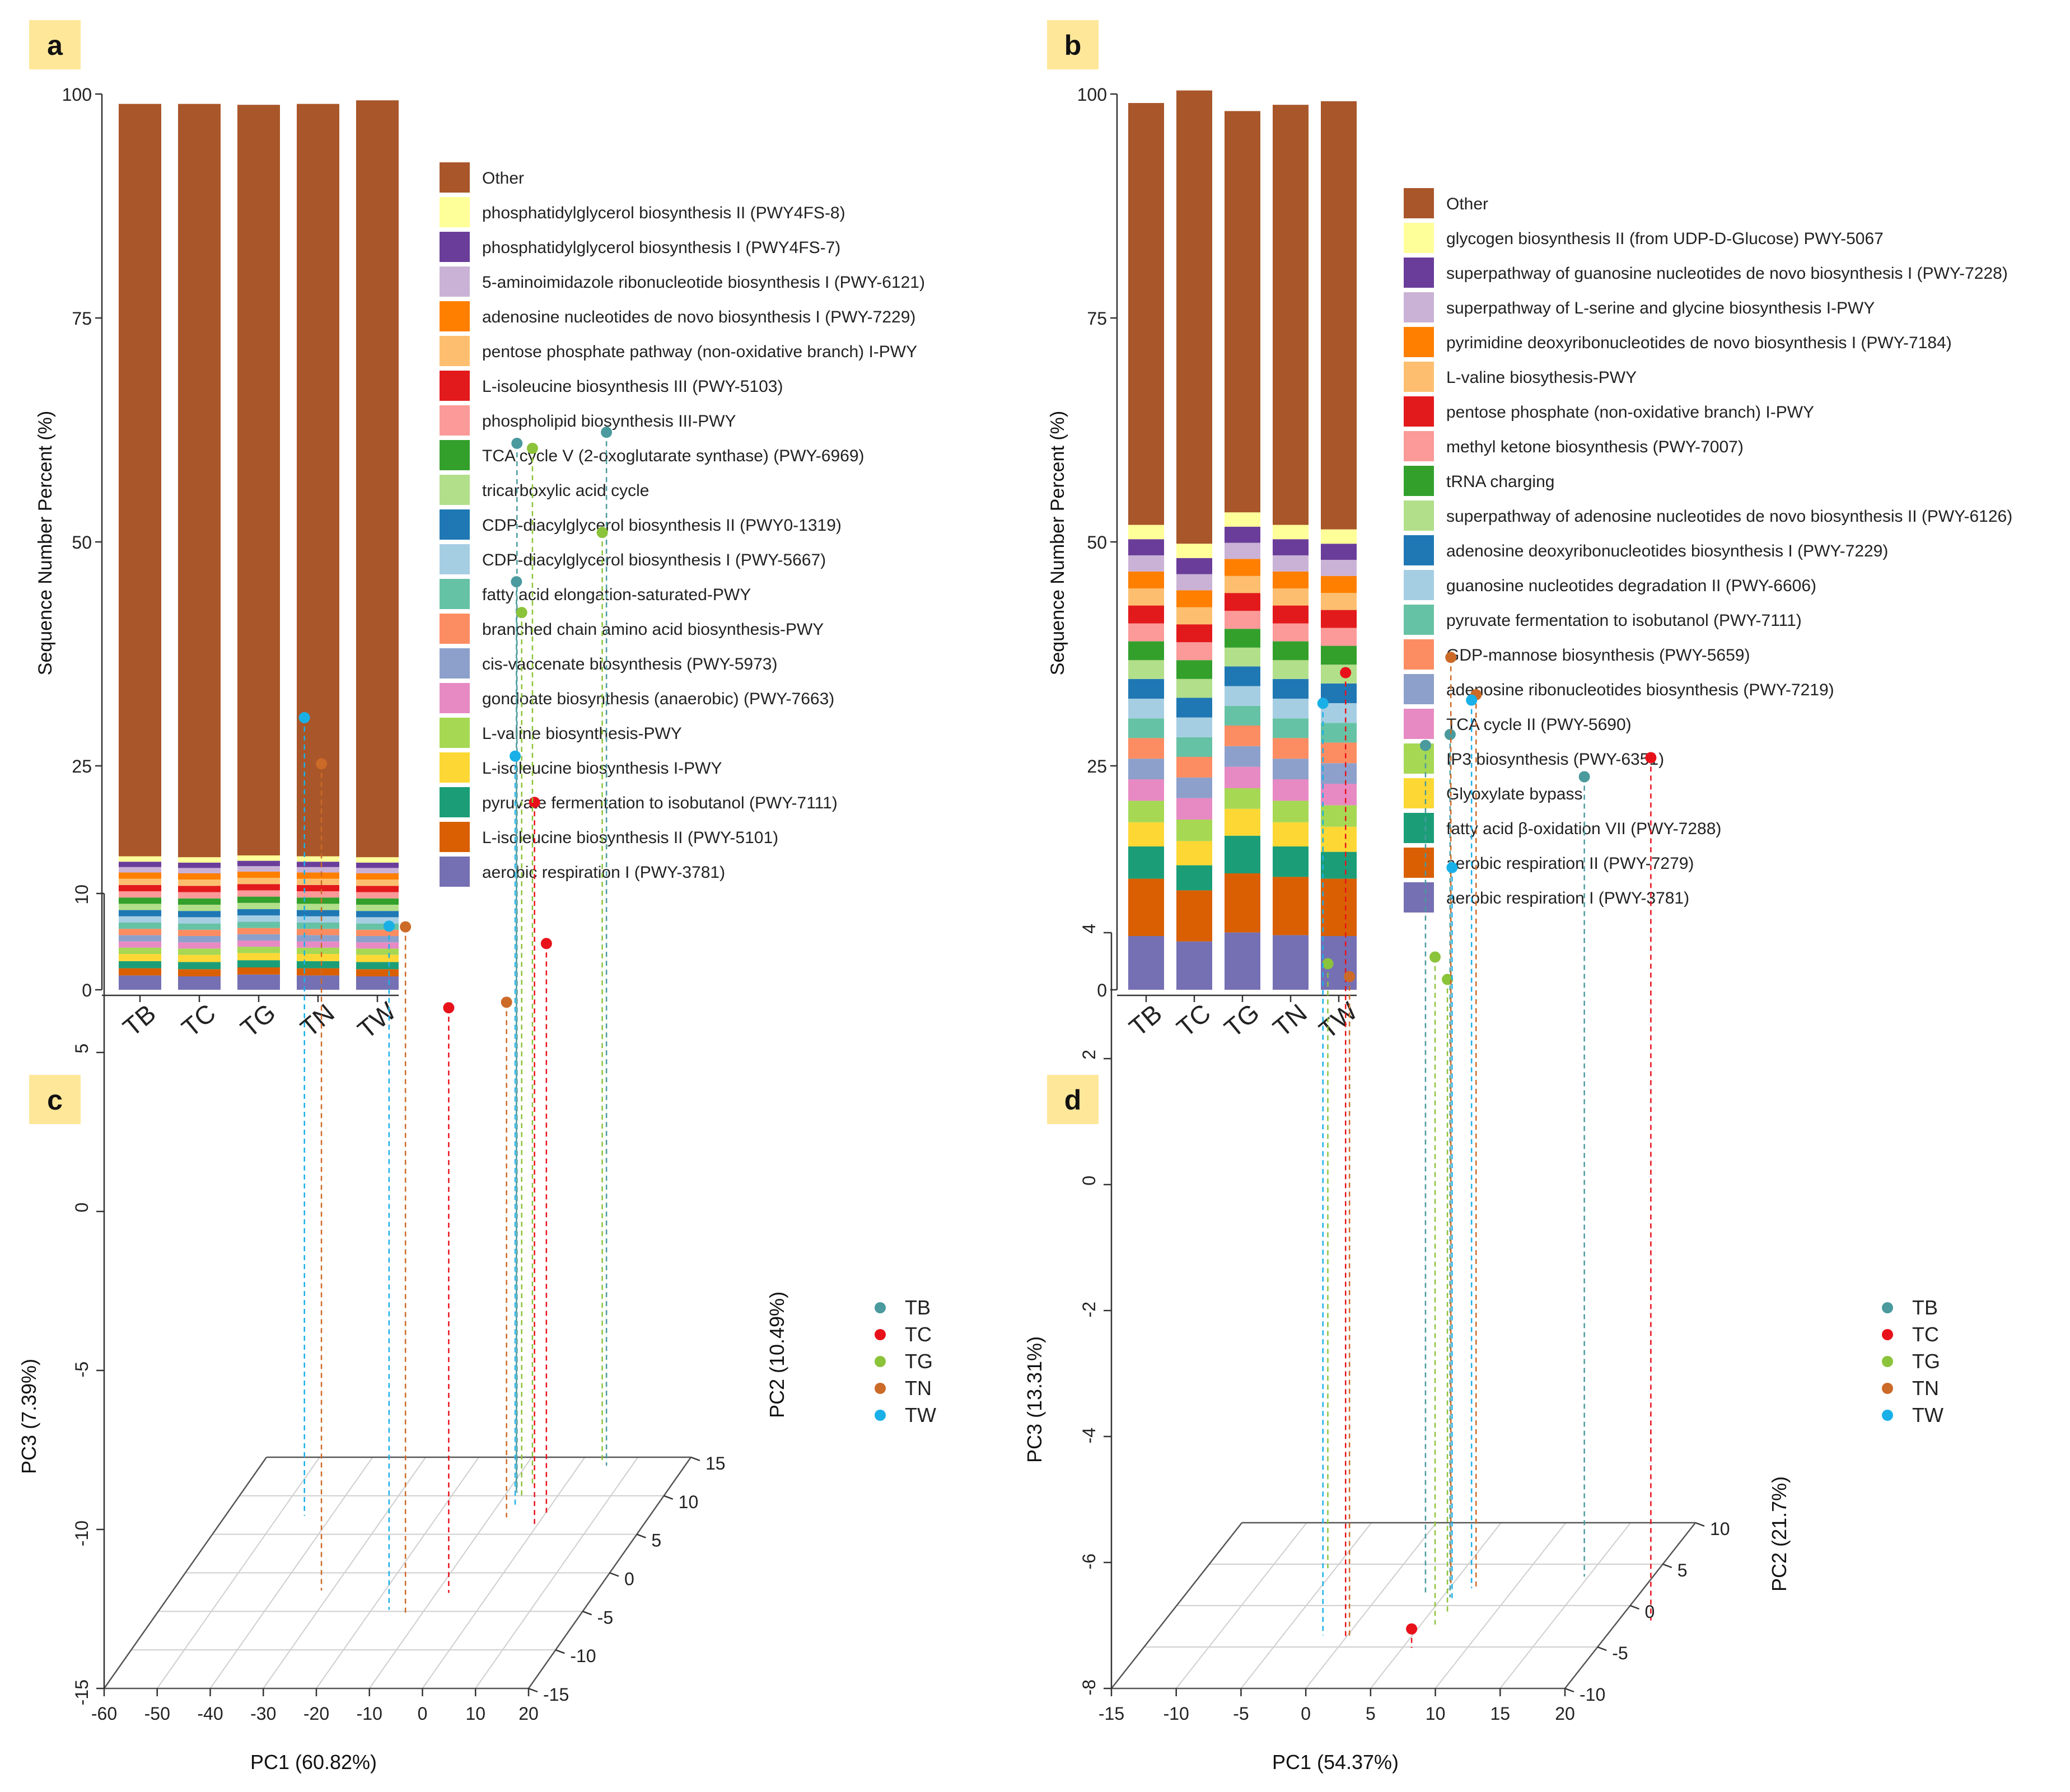  What do you see at coordinates (1567, 898) in the screenshot?
I see `b-legend-label: aerobic respiration I (PWY-3781)` at bounding box center [1567, 898].